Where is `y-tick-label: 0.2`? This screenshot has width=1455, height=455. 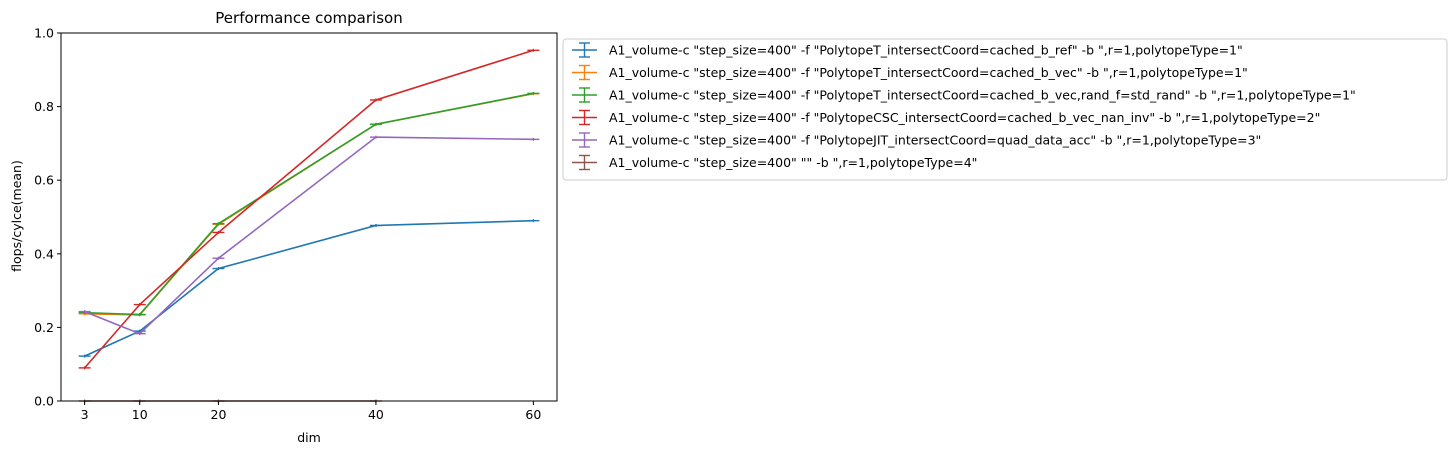
y-tick-label: 0.2 is located at coordinates (44, 327).